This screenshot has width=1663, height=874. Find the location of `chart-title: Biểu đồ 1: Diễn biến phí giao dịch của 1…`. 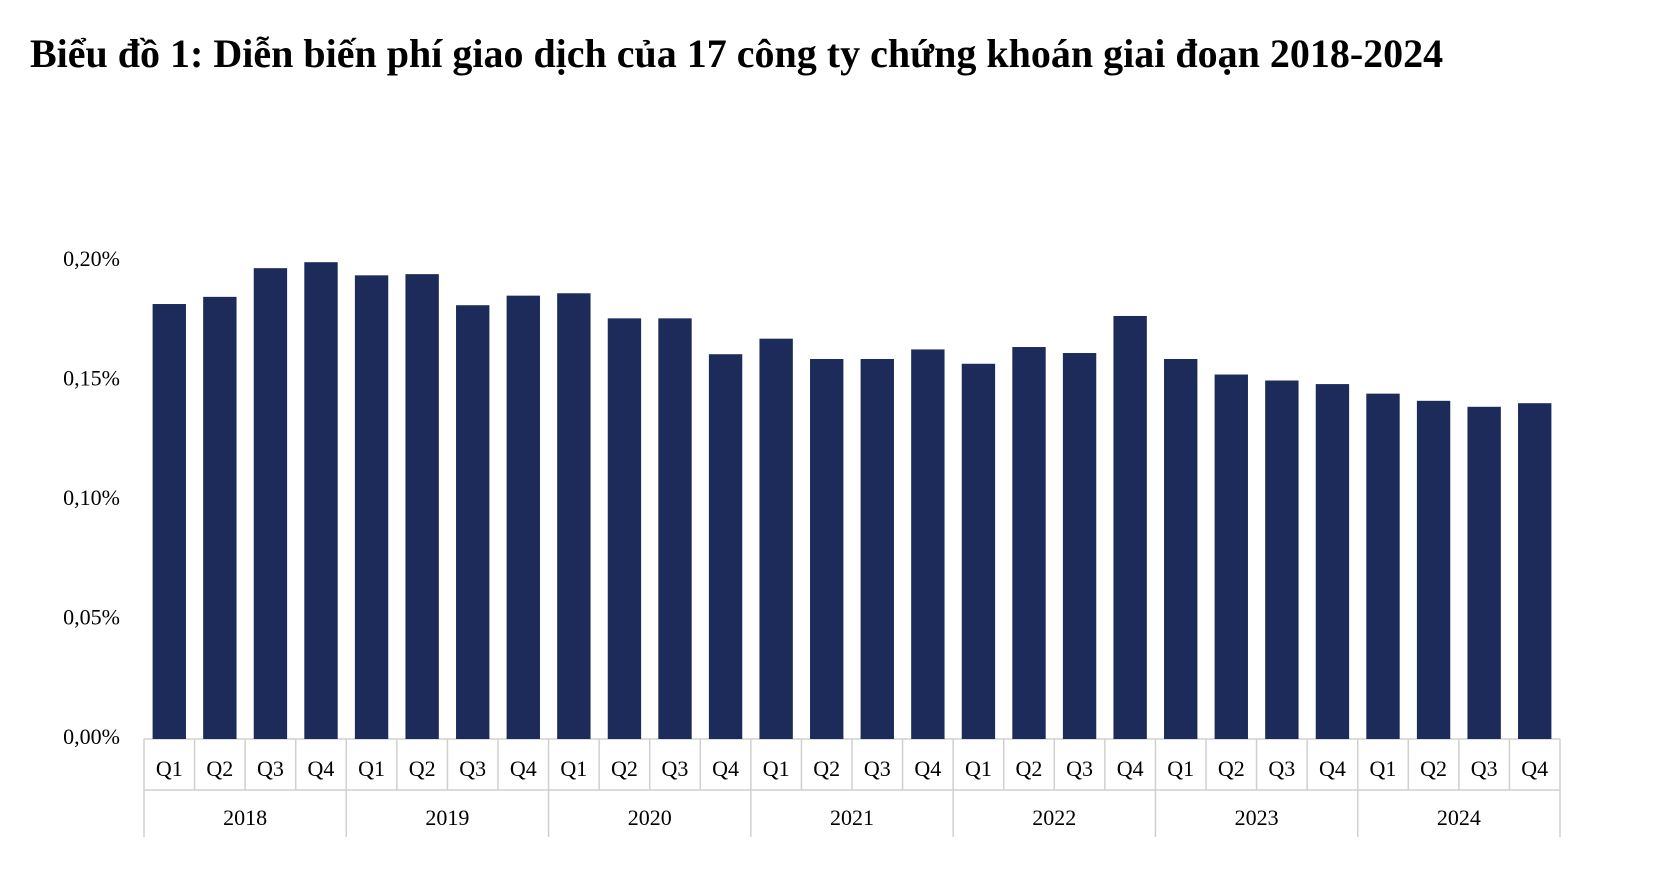

chart-title: Biểu đồ 1: Diễn biến phí giao dịch của 1… is located at coordinates (737, 53).